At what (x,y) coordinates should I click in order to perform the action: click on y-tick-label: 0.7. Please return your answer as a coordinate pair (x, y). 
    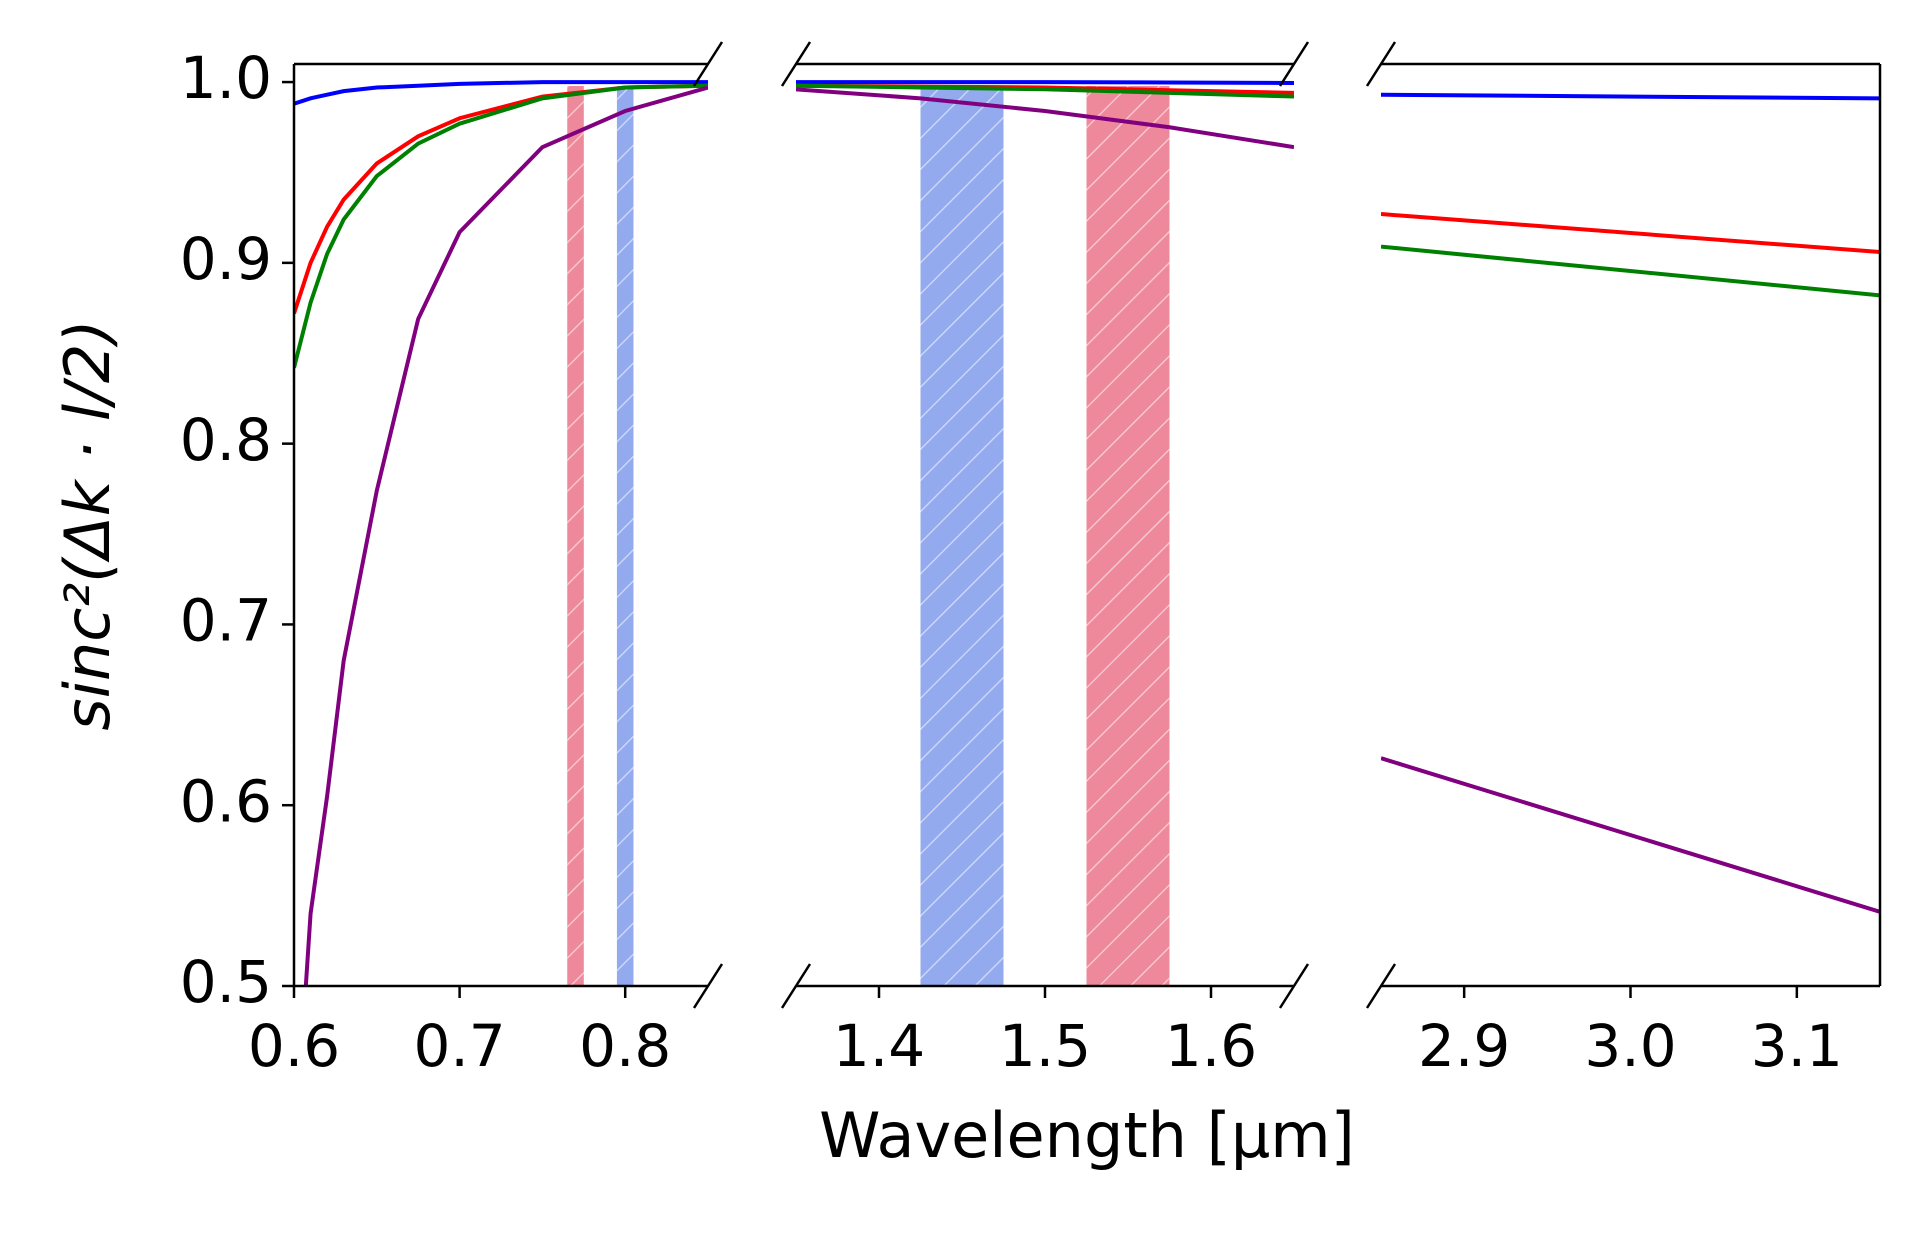
    Looking at the image, I should click on (226, 621).